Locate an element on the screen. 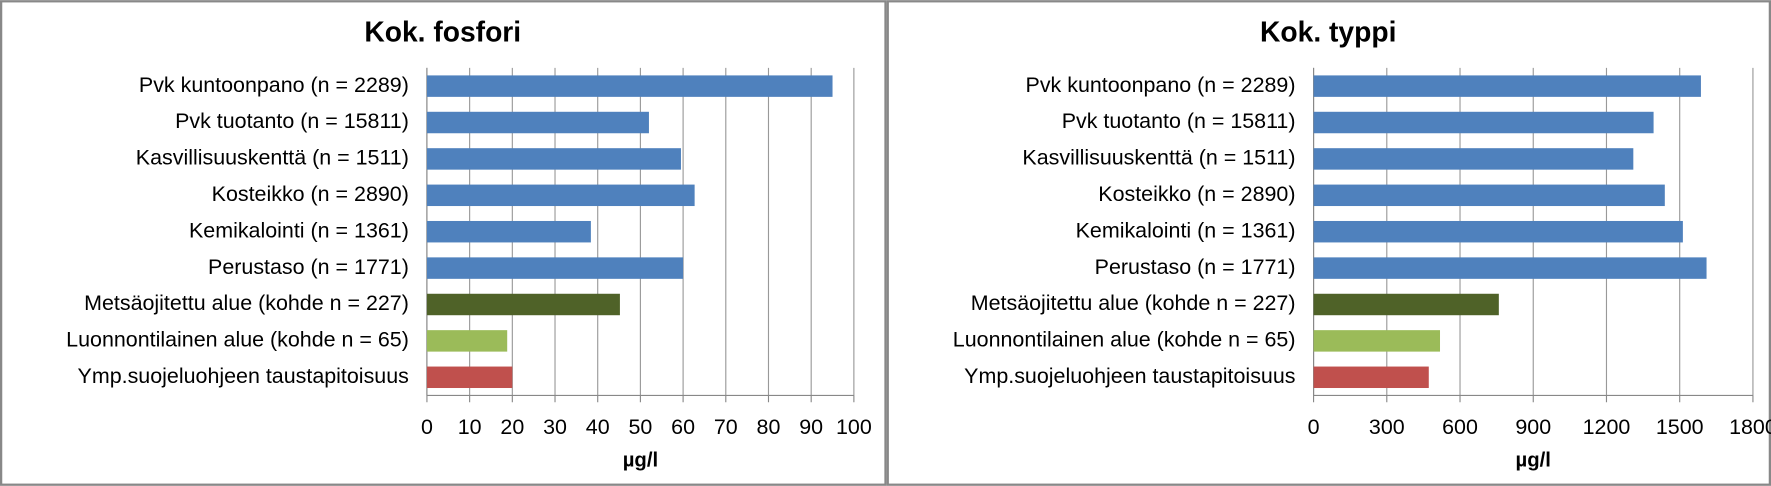 Image resolution: width=1771 pixels, height=486 pixels. x-tick-label: 1200 is located at coordinates (1607, 427).